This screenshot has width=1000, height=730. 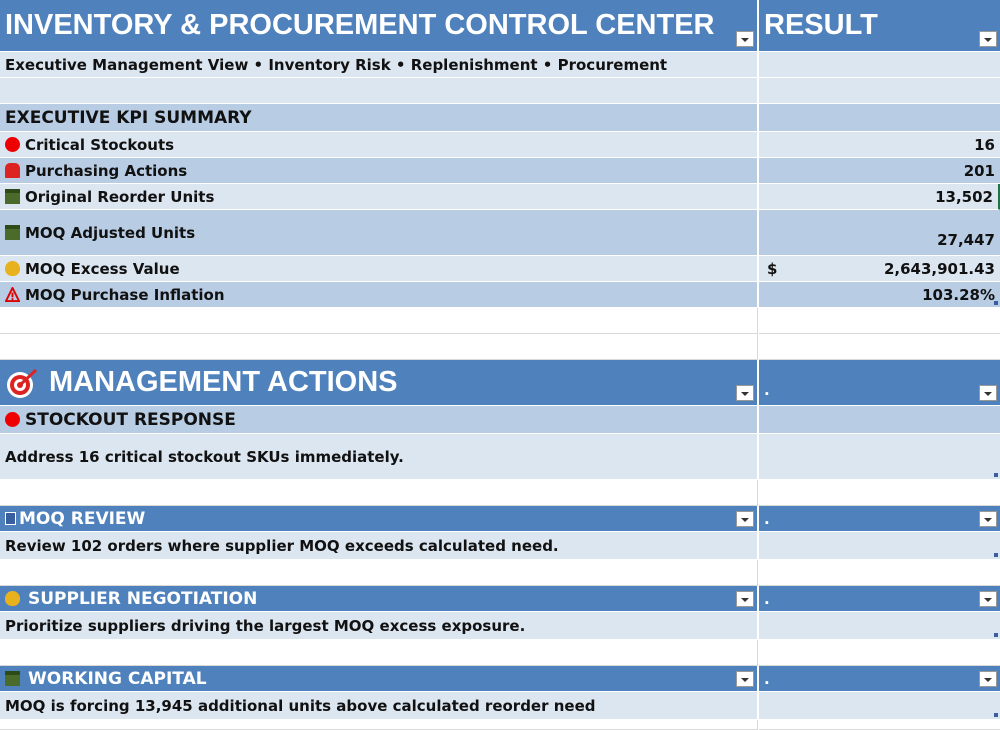 What do you see at coordinates (879, 197) in the screenshot?
I see `kpi-value-cell: 13,502` at bounding box center [879, 197].